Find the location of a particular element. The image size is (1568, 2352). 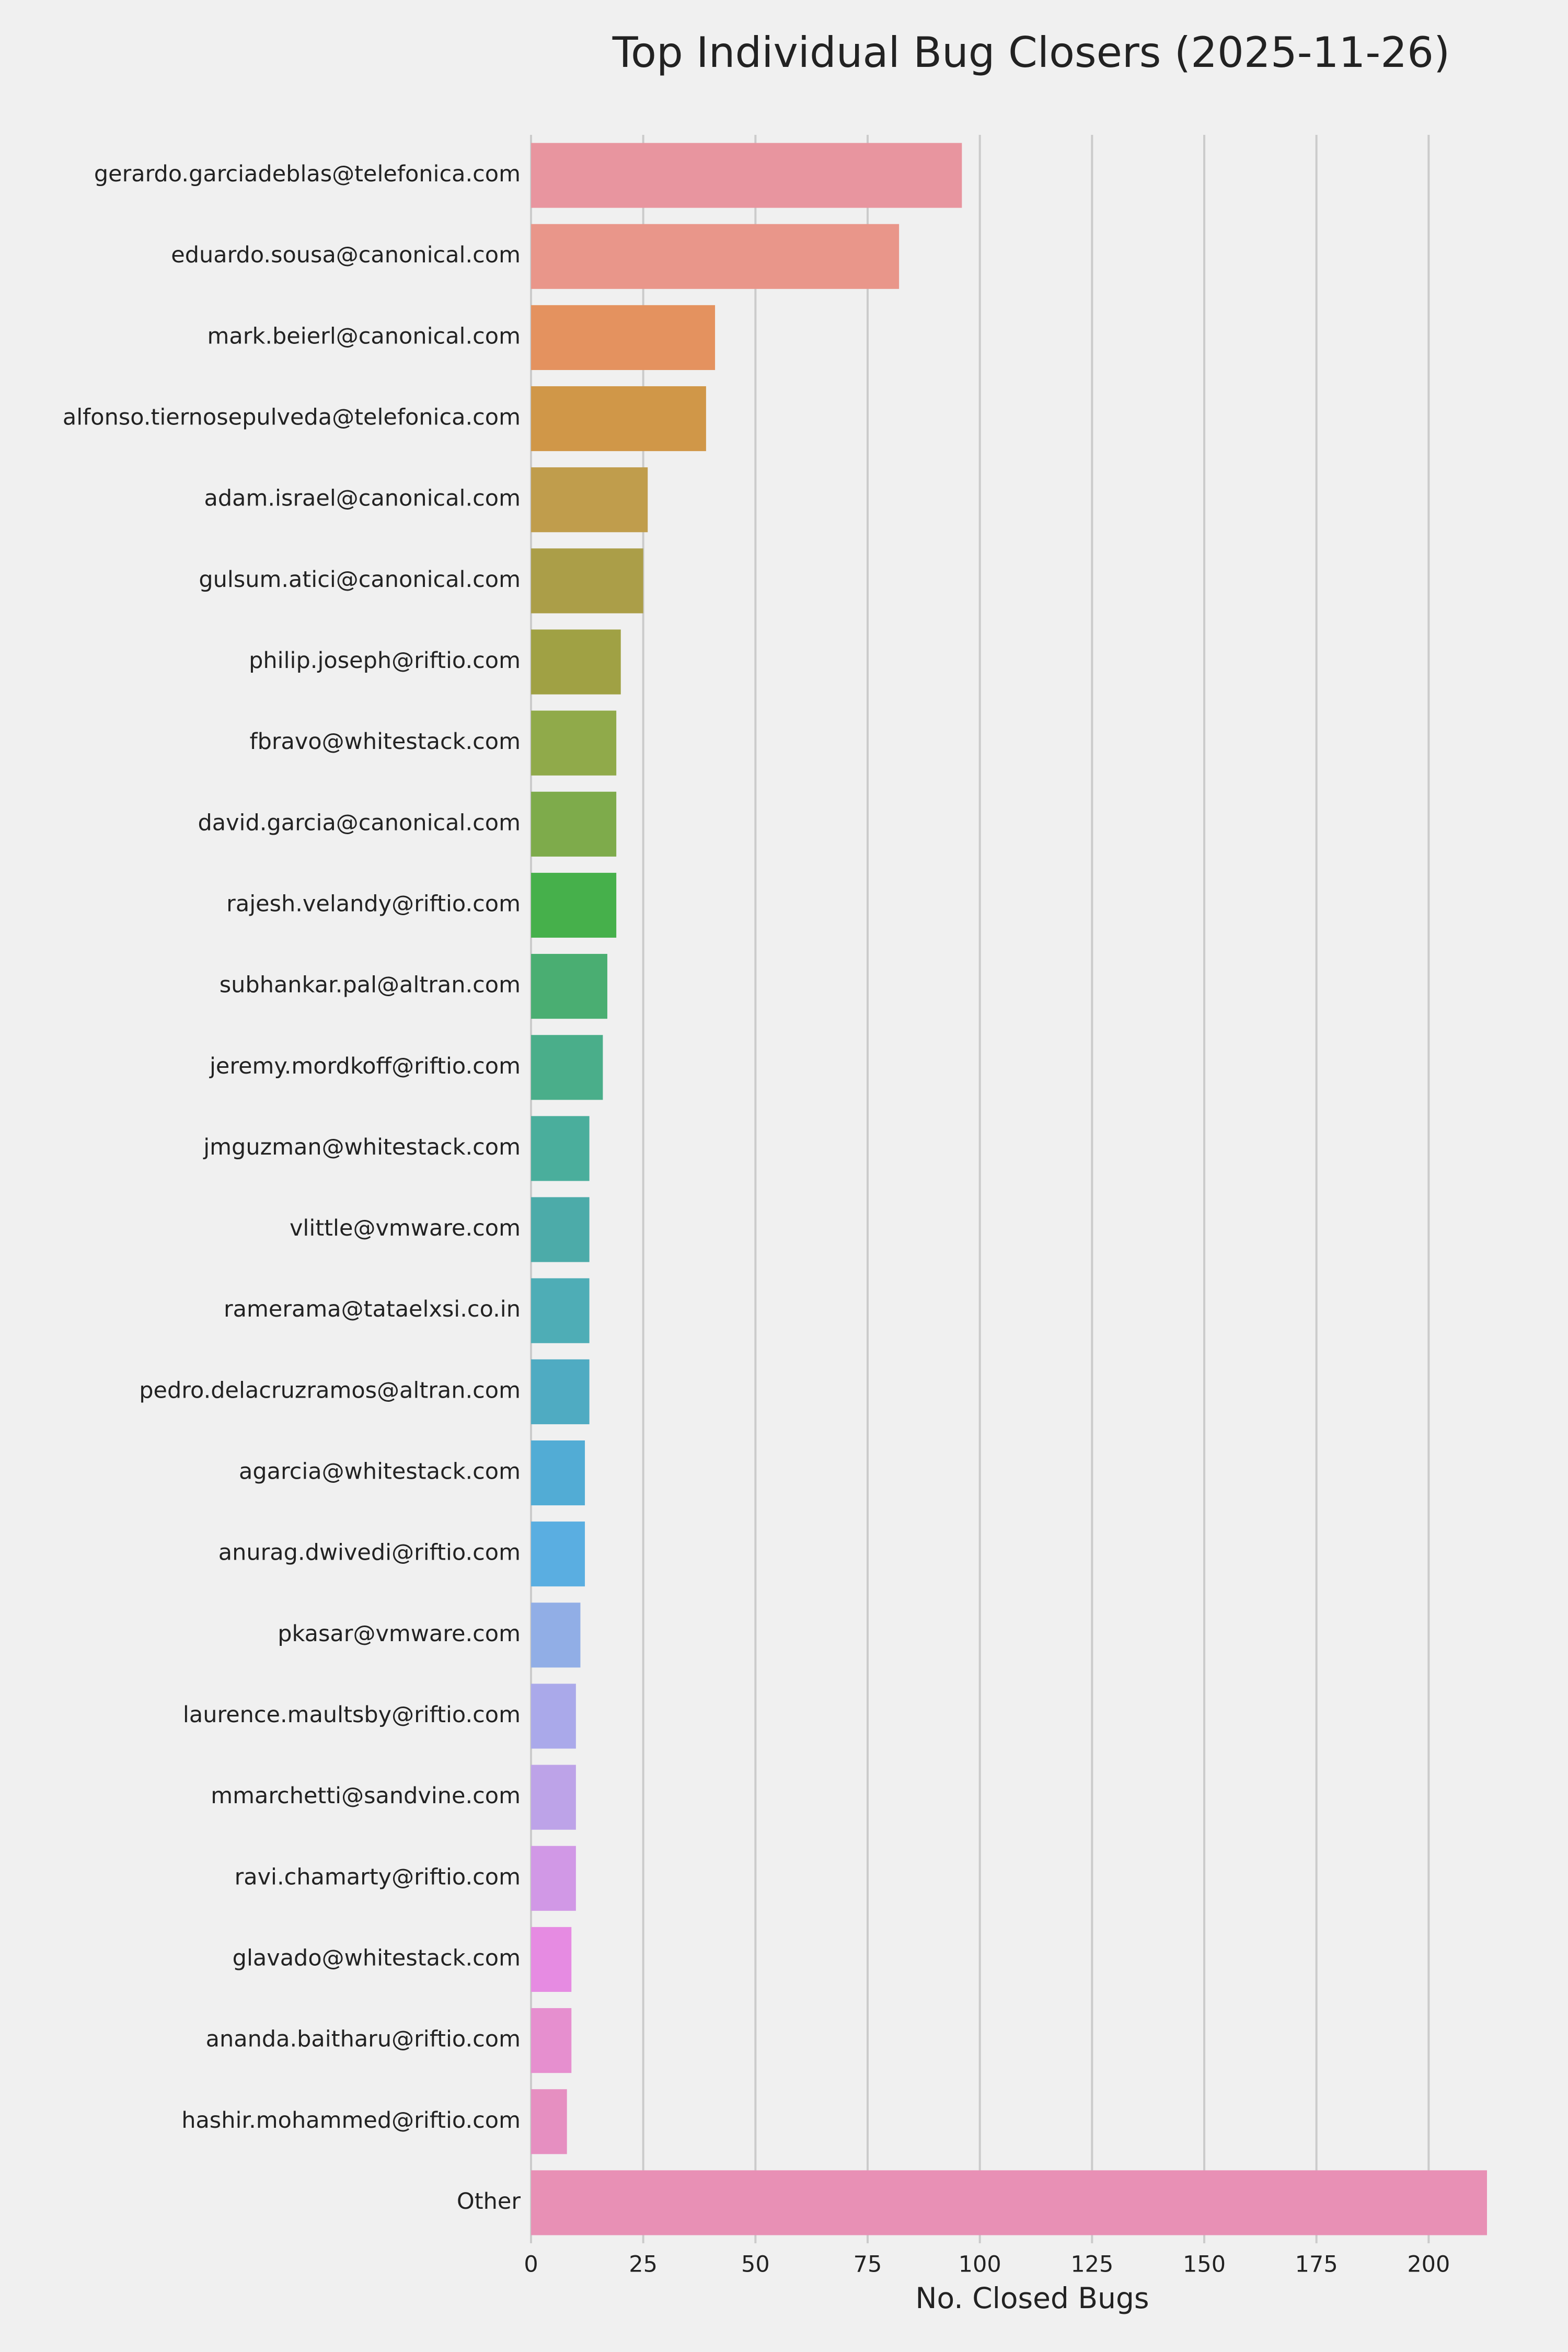

x-tick-label: 75 is located at coordinates (868, 2265).